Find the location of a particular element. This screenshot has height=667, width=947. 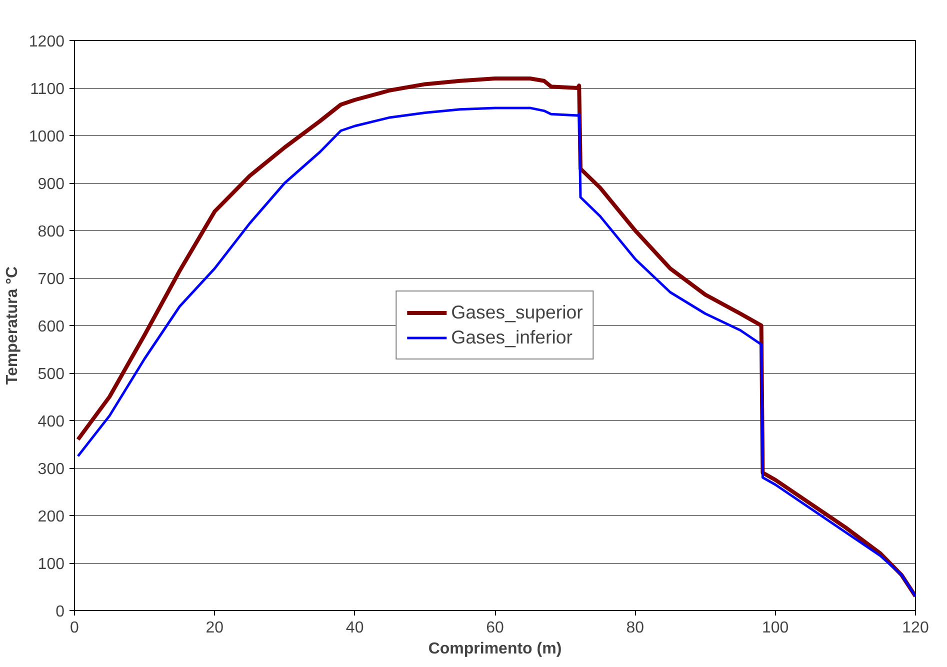

y-tick-label: 500 is located at coordinates (51, 374).